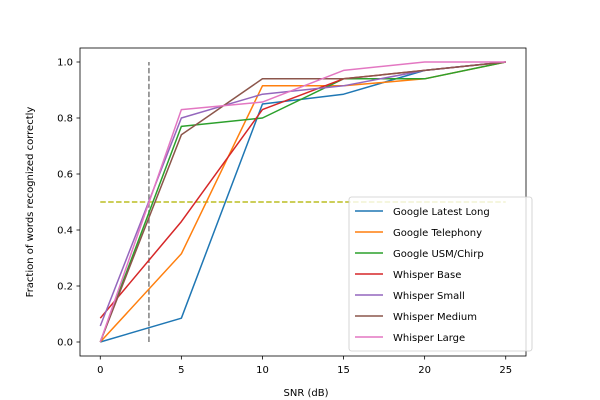 The width and height of the screenshot is (600, 400). Describe the element at coordinates (100, 370) in the screenshot. I see `x-tick-label: 0` at that location.